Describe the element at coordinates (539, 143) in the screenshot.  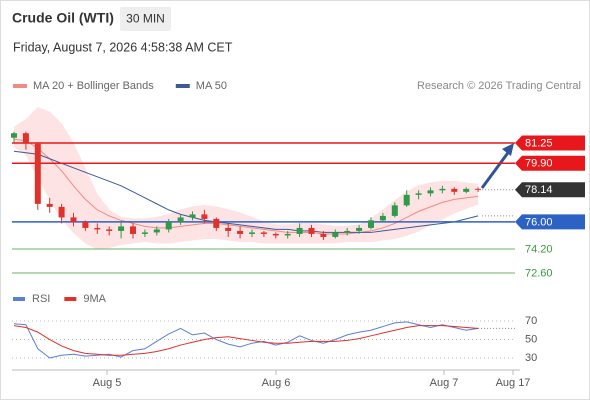
I see `level-label: 81.25` at that location.